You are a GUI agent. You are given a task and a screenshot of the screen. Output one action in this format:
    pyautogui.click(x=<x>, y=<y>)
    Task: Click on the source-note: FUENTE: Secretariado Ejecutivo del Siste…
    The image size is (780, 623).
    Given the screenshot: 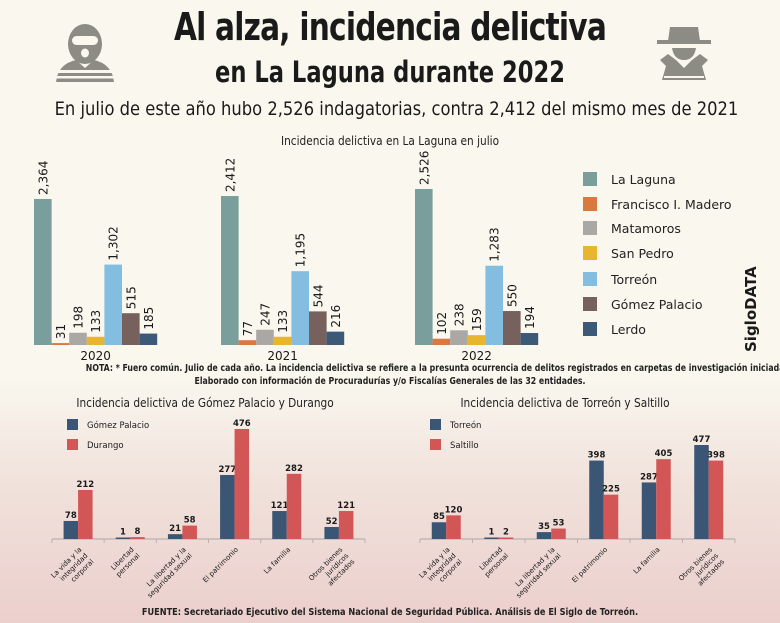 What is the action you would take?
    pyautogui.click(x=390, y=612)
    